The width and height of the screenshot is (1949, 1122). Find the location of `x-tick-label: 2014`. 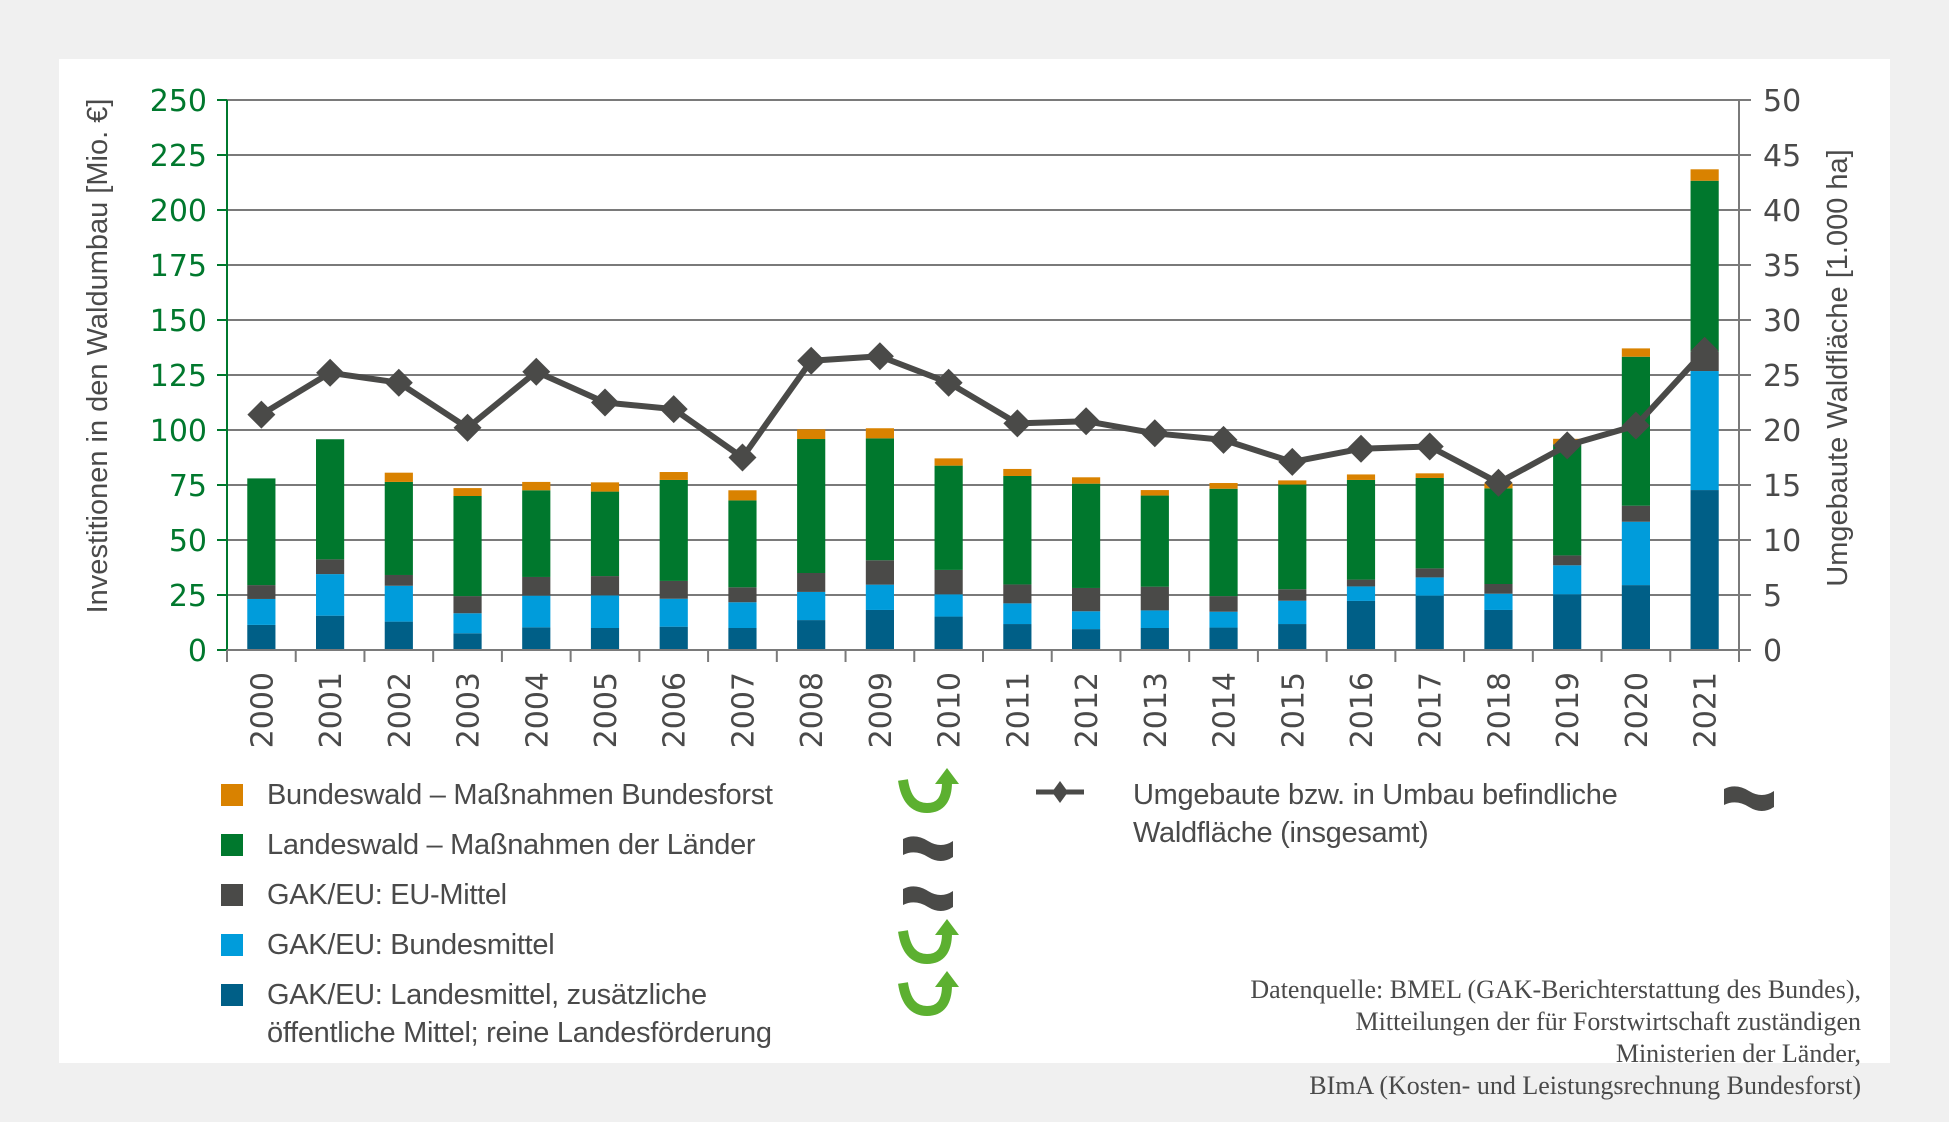

x-tick-label: 2014 is located at coordinates (1225, 710).